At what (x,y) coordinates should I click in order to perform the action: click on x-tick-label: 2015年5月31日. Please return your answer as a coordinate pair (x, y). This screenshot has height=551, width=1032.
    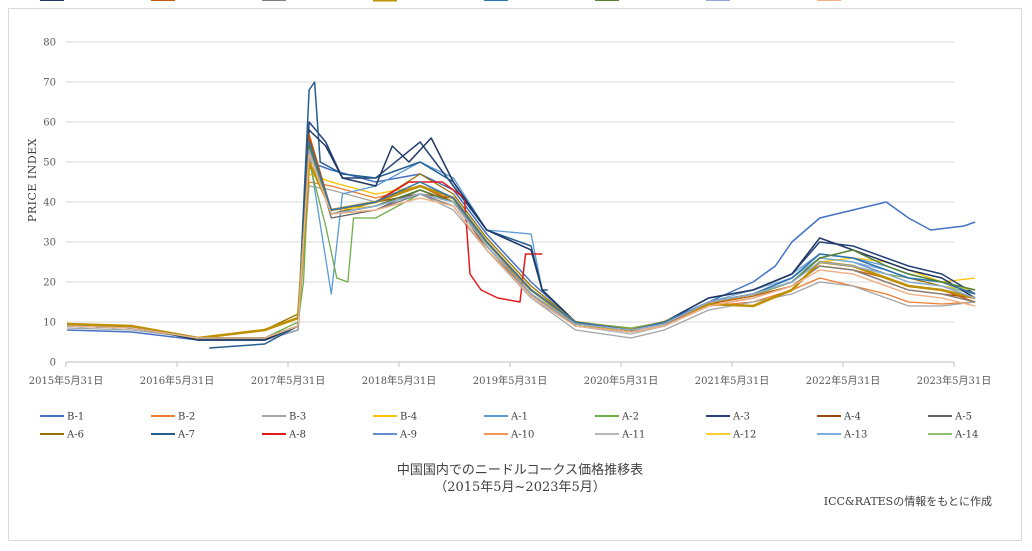
    Looking at the image, I should click on (66, 380).